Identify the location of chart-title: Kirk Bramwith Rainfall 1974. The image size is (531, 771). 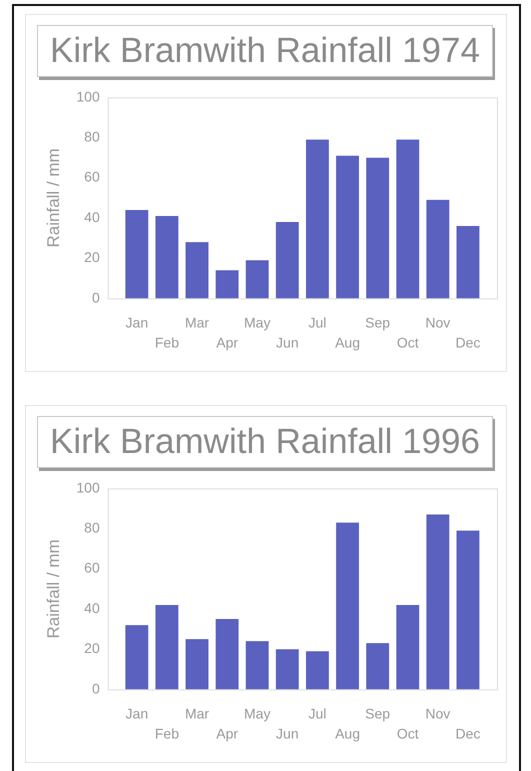
(265, 51).